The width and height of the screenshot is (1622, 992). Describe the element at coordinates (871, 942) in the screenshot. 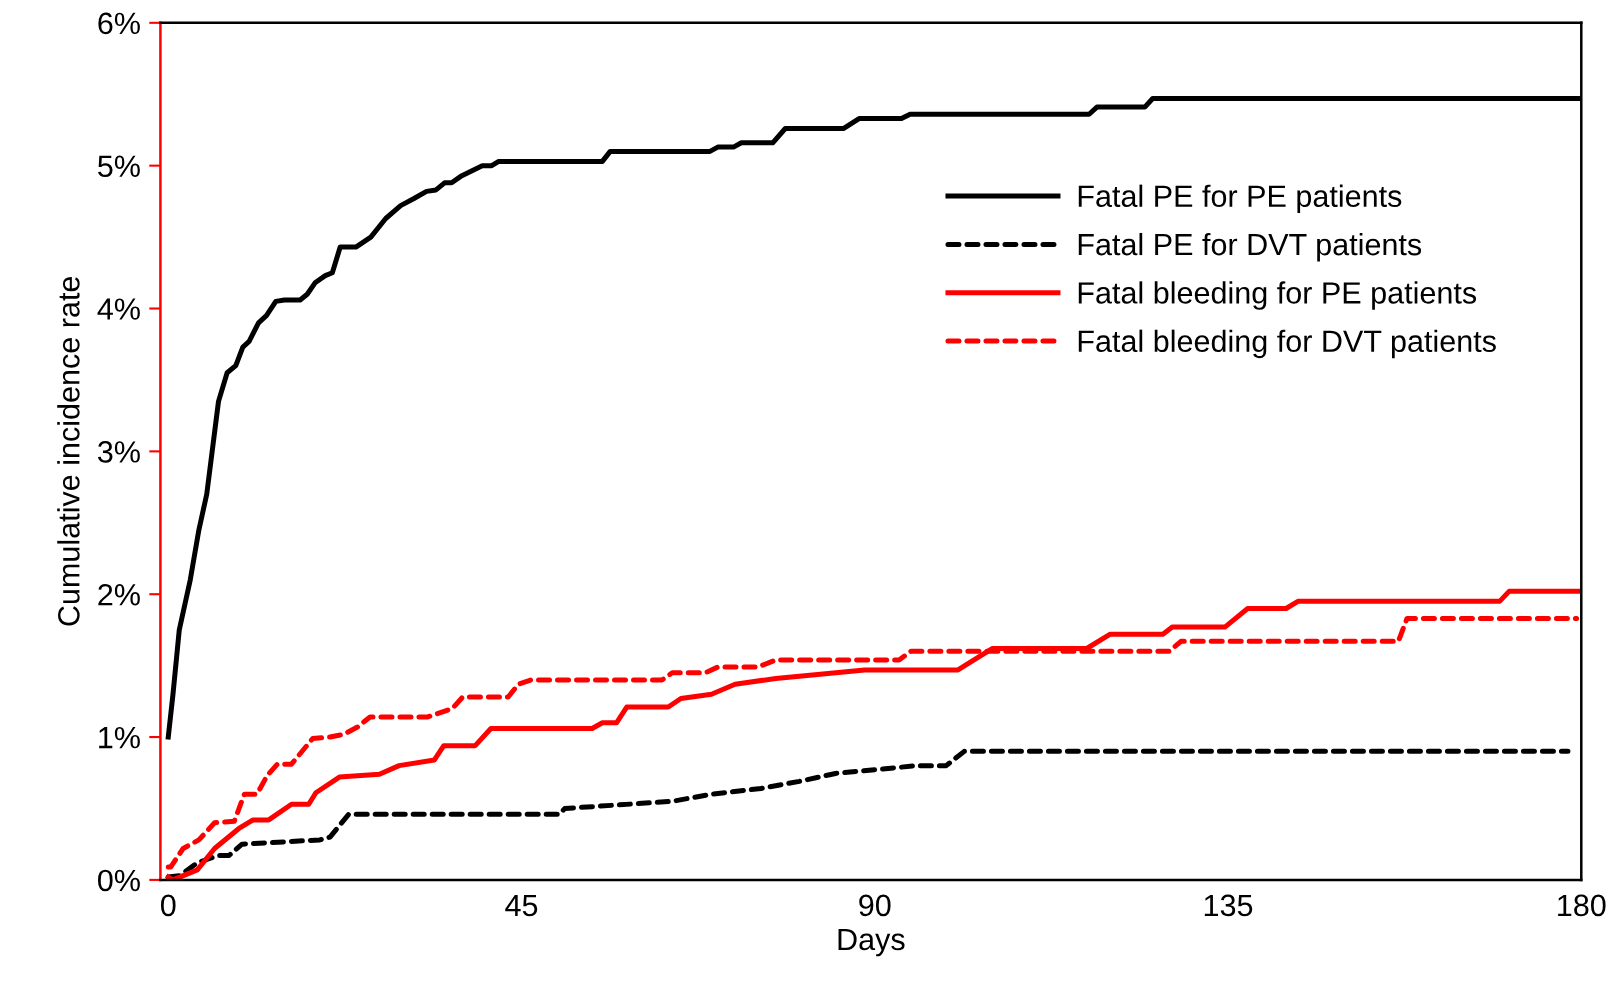

I see `x-axis-title: Days` at that location.